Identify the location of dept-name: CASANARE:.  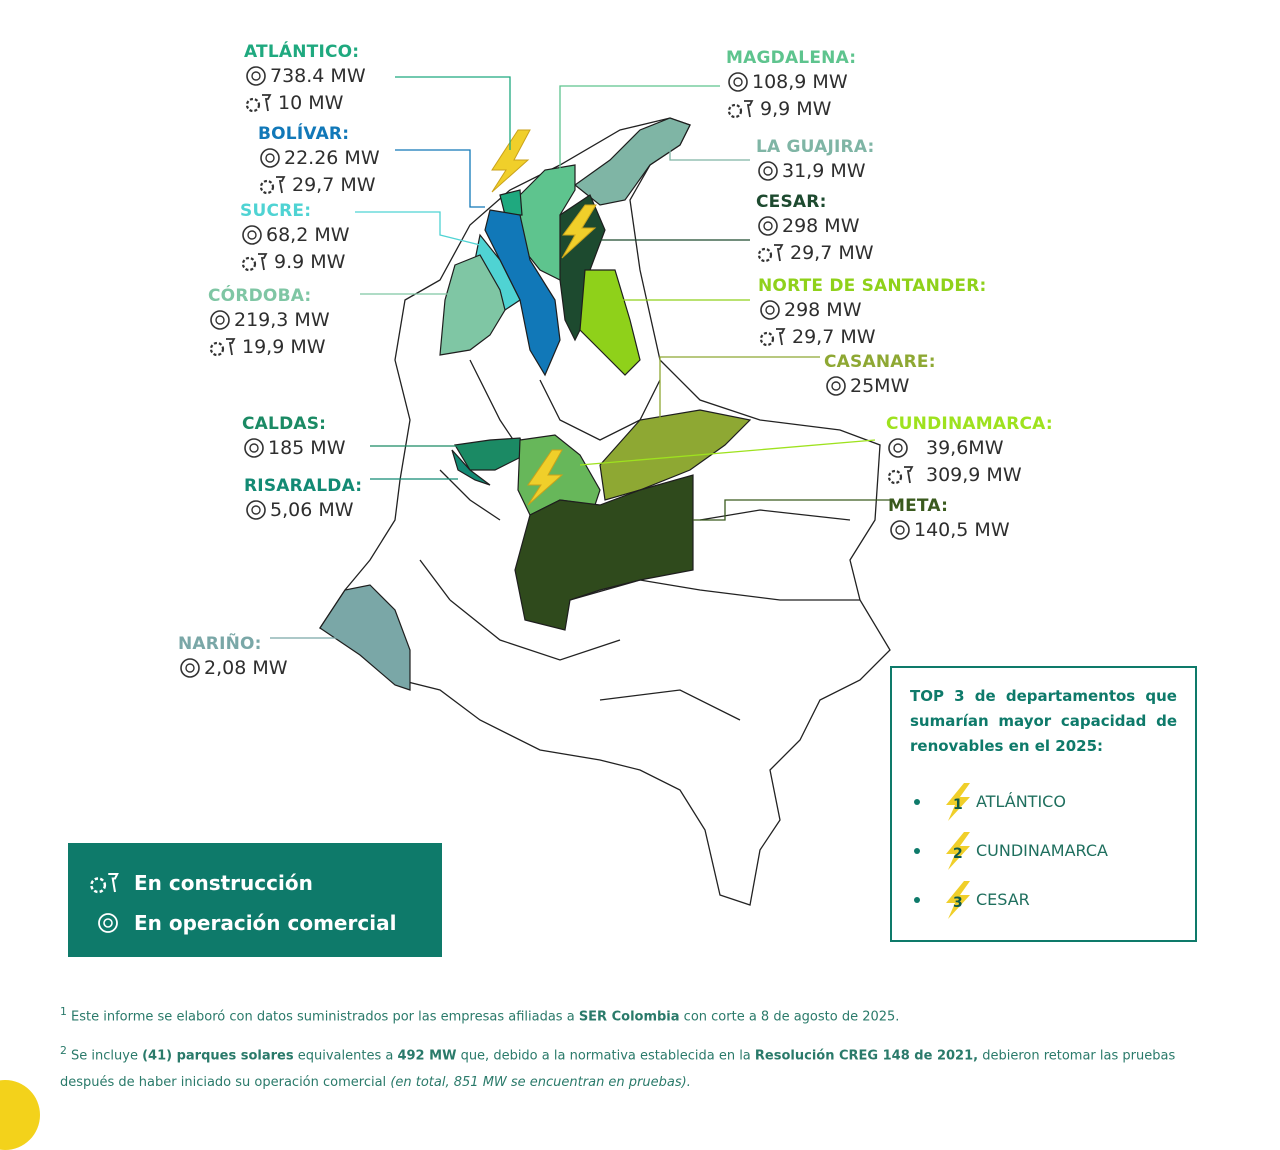
(880, 362).